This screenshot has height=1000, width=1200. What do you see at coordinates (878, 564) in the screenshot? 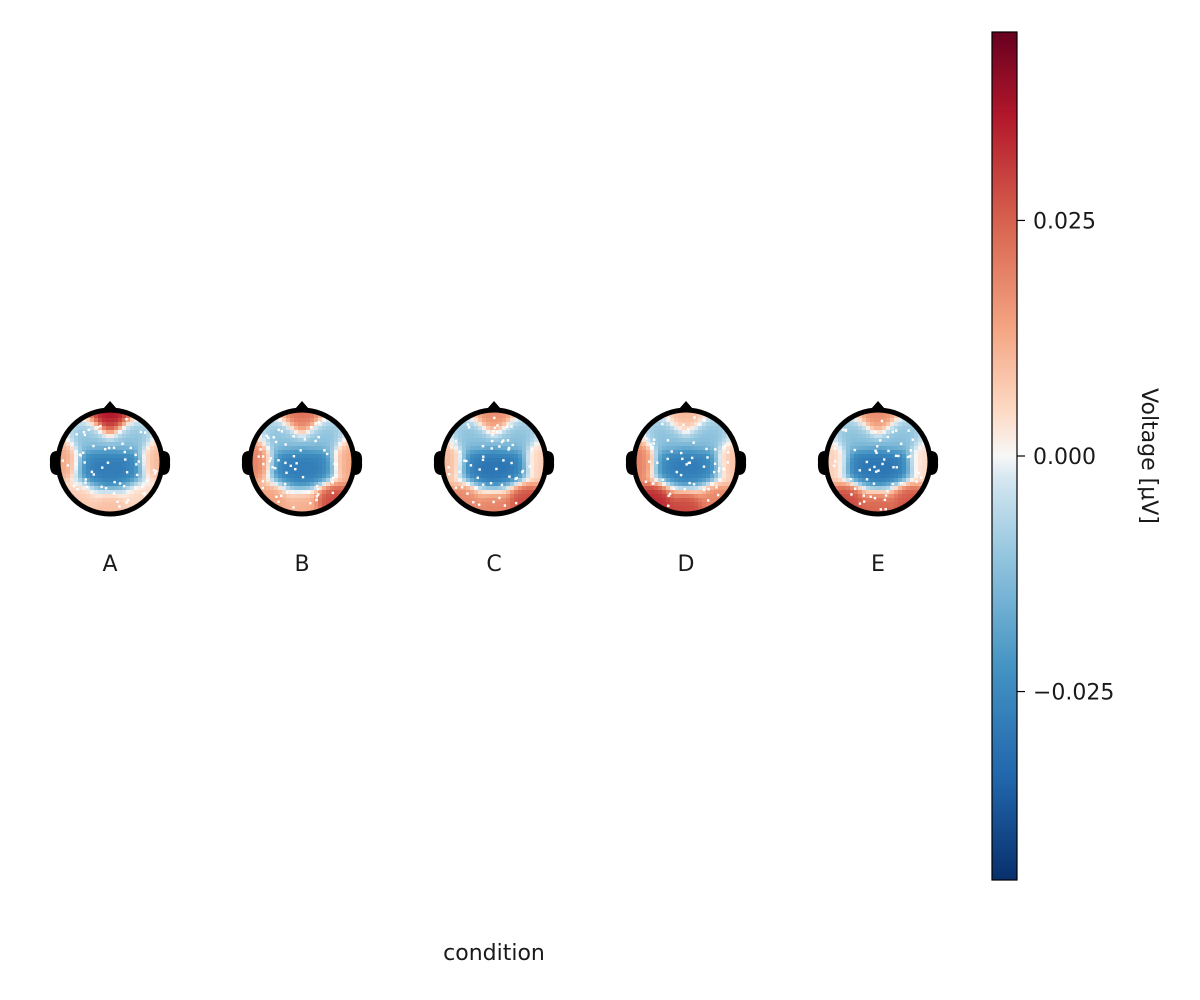
I see `condition-label: E` at bounding box center [878, 564].